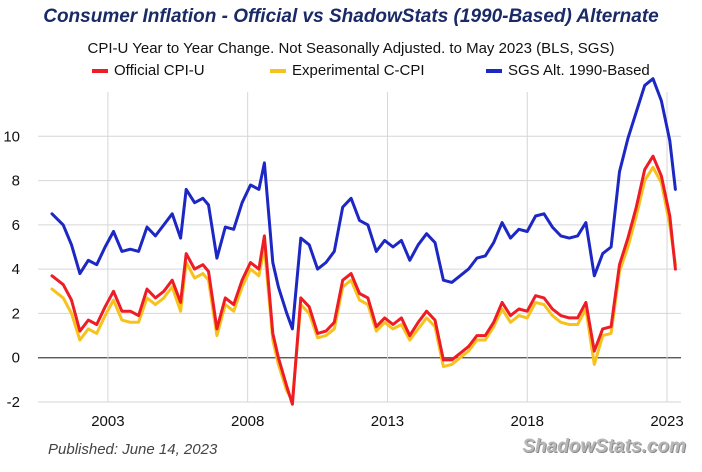 Image resolution: width=702 pixels, height=472 pixels. What do you see at coordinates (16, 313) in the screenshot?
I see `y-tick-label: 2` at bounding box center [16, 313].